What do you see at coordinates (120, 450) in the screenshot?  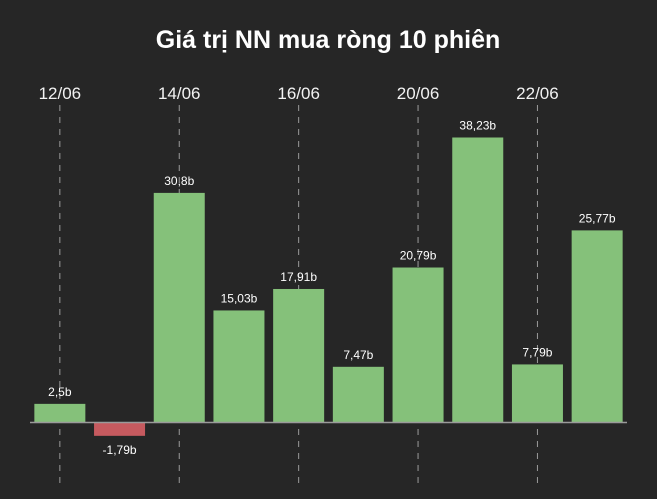 I see `data-label: -1,79b` at bounding box center [120, 450].